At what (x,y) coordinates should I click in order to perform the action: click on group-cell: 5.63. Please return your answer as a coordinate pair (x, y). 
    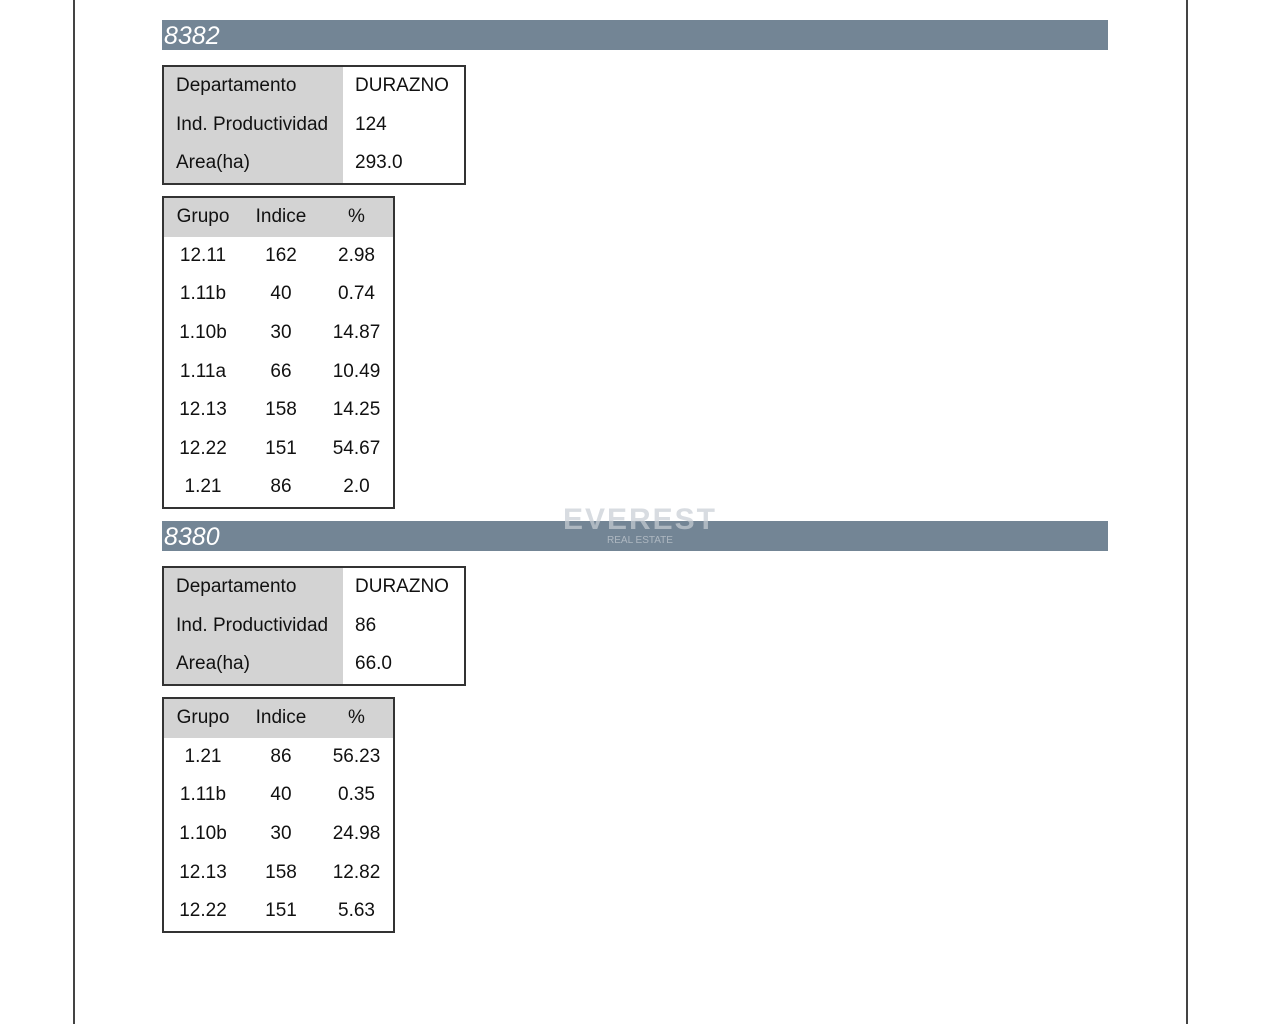
    Looking at the image, I should click on (356, 911).